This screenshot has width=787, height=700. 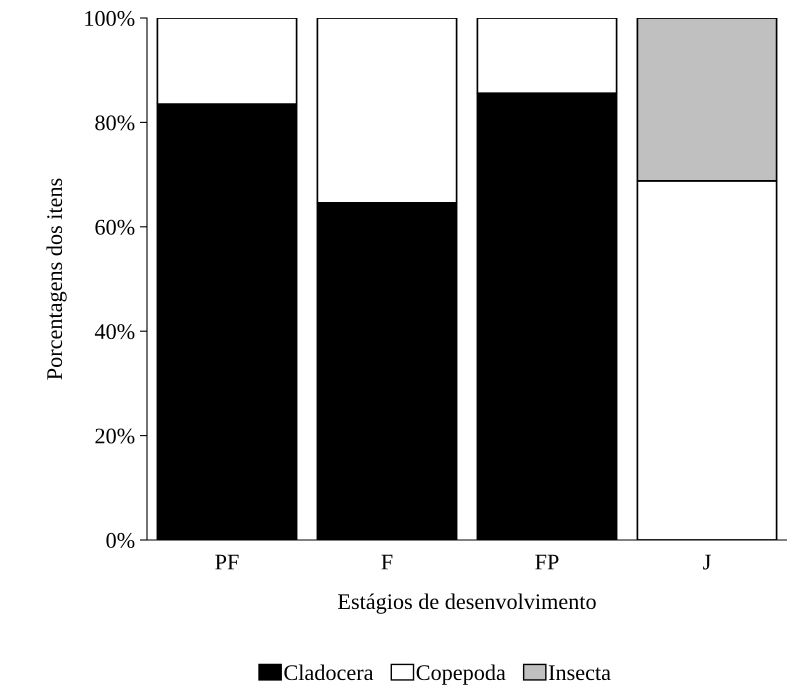 I want to click on y-tick-label: 40%, so click(x=114, y=332).